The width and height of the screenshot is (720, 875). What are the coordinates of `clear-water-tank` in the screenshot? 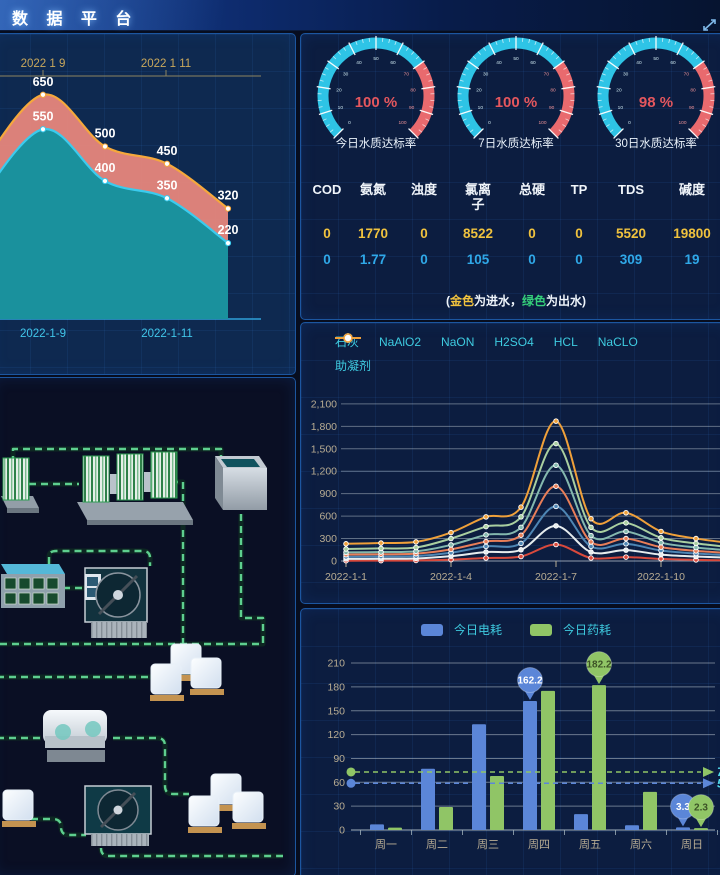 It's located at (241, 483).